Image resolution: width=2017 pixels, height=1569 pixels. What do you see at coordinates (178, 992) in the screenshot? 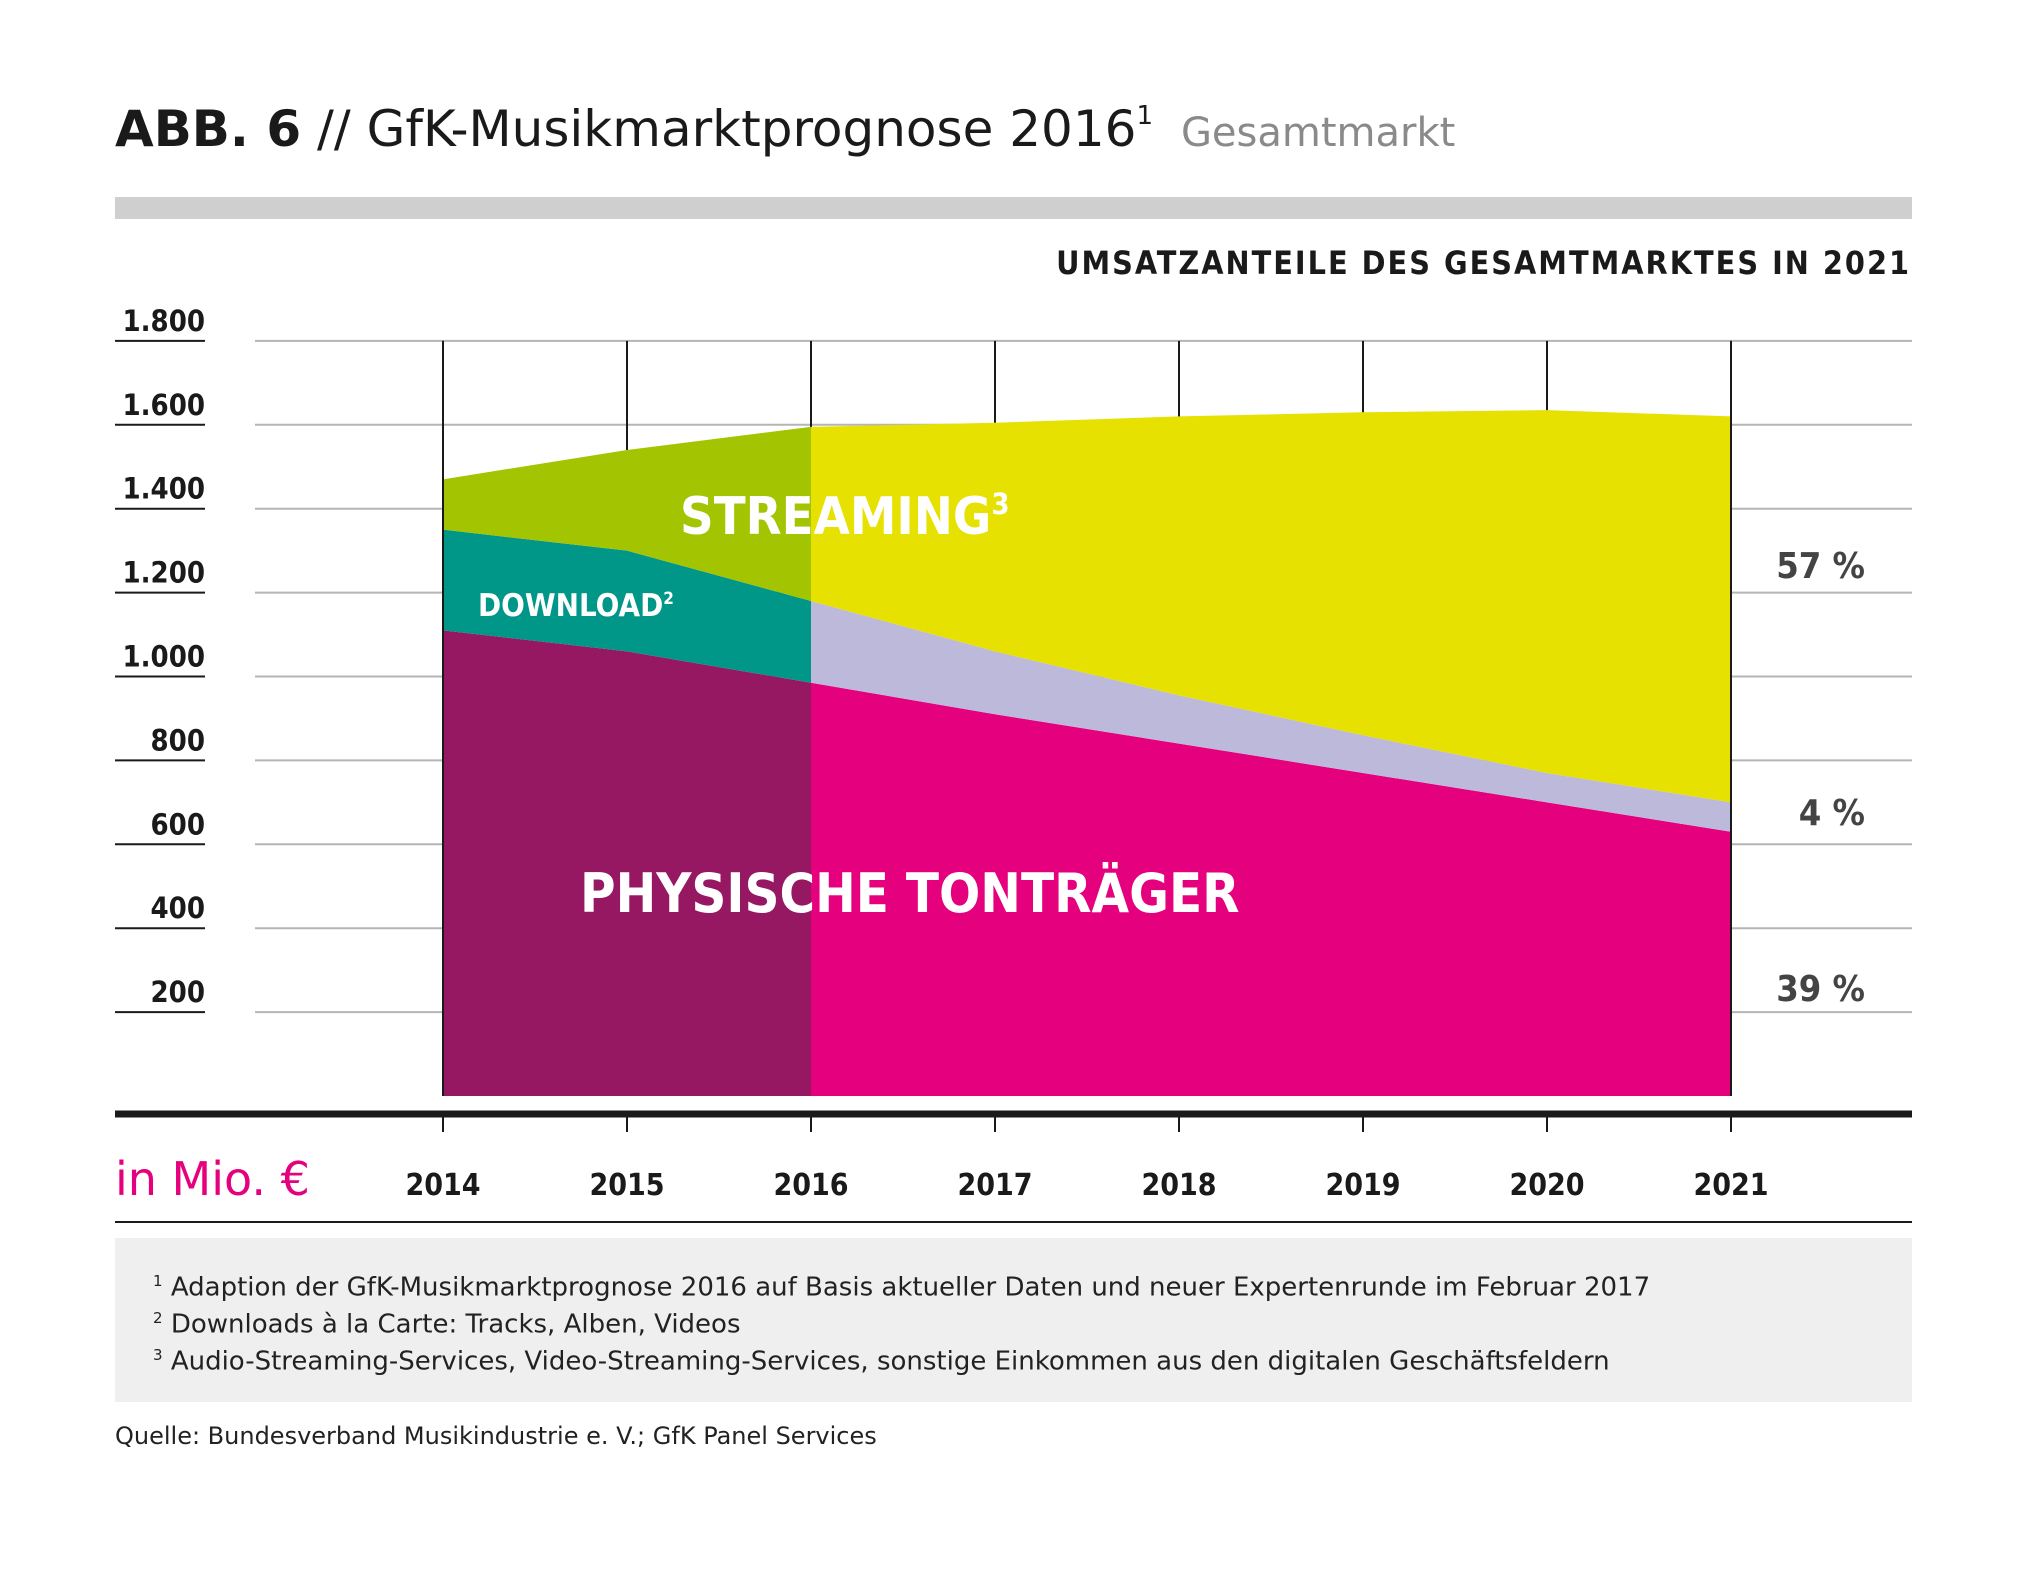
I see `y-tick-label: 200` at bounding box center [178, 992].